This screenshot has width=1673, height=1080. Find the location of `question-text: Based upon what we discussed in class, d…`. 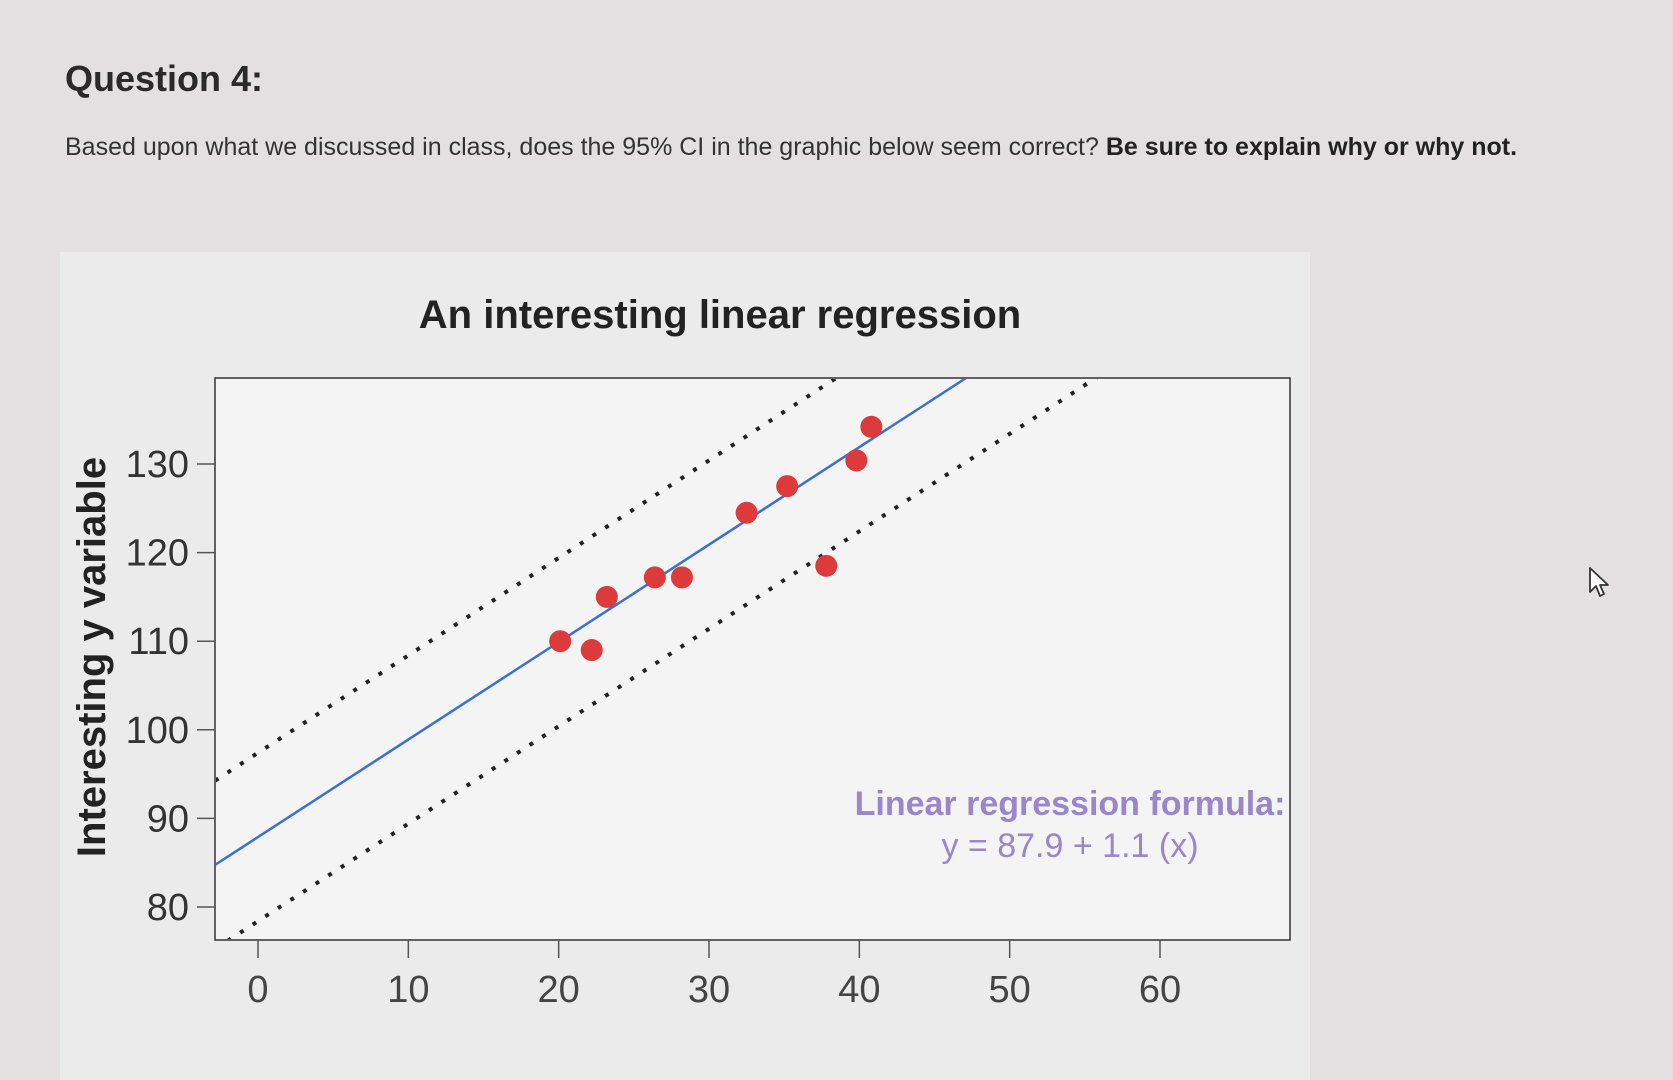

question-text: Based upon what we discussed in class, d… is located at coordinates (791, 147).